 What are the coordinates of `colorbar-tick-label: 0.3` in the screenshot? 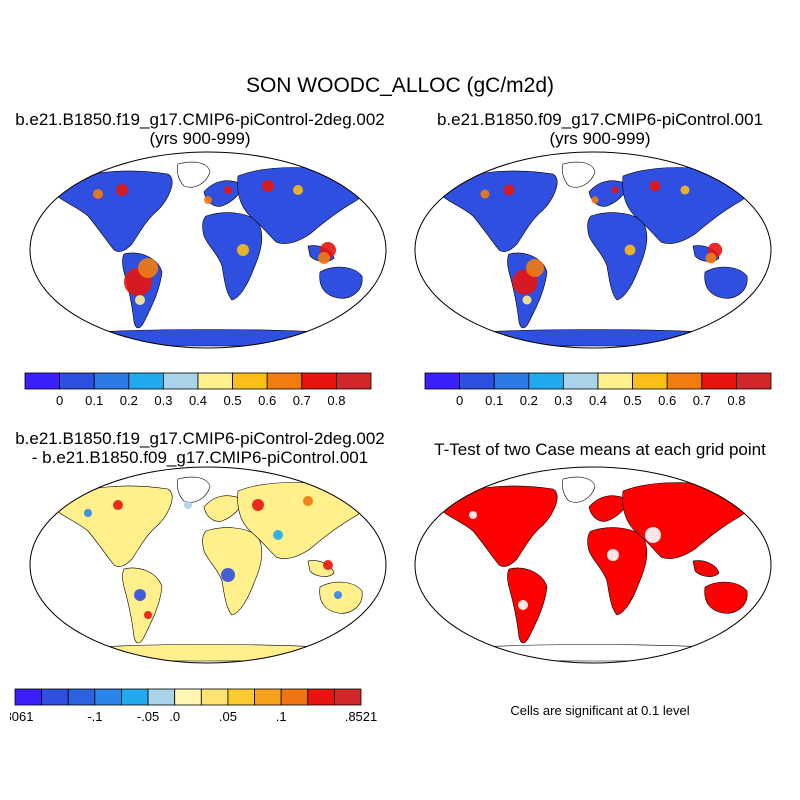 It's located at (563, 400).